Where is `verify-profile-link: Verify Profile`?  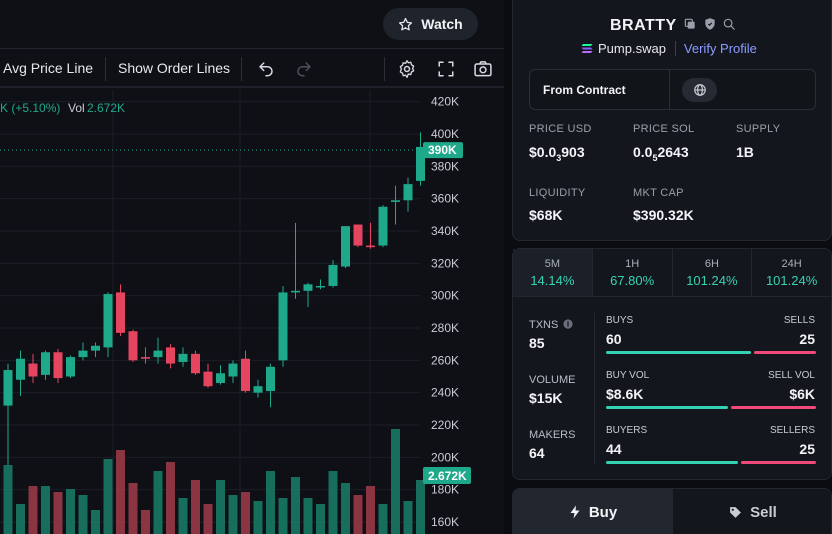 verify-profile-link: Verify Profile is located at coordinates (715, 48).